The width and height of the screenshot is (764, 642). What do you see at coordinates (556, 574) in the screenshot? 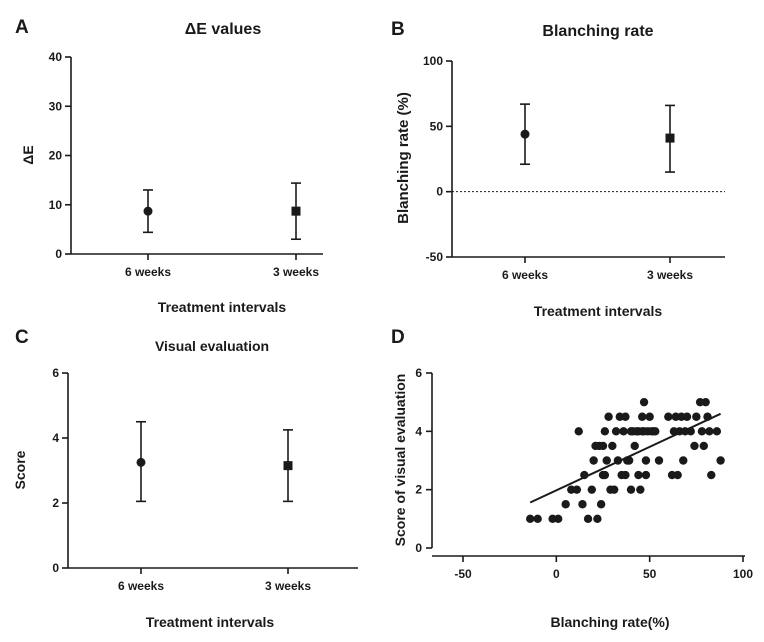
I see `panel-d-xtick-label: 0` at bounding box center [556, 574].